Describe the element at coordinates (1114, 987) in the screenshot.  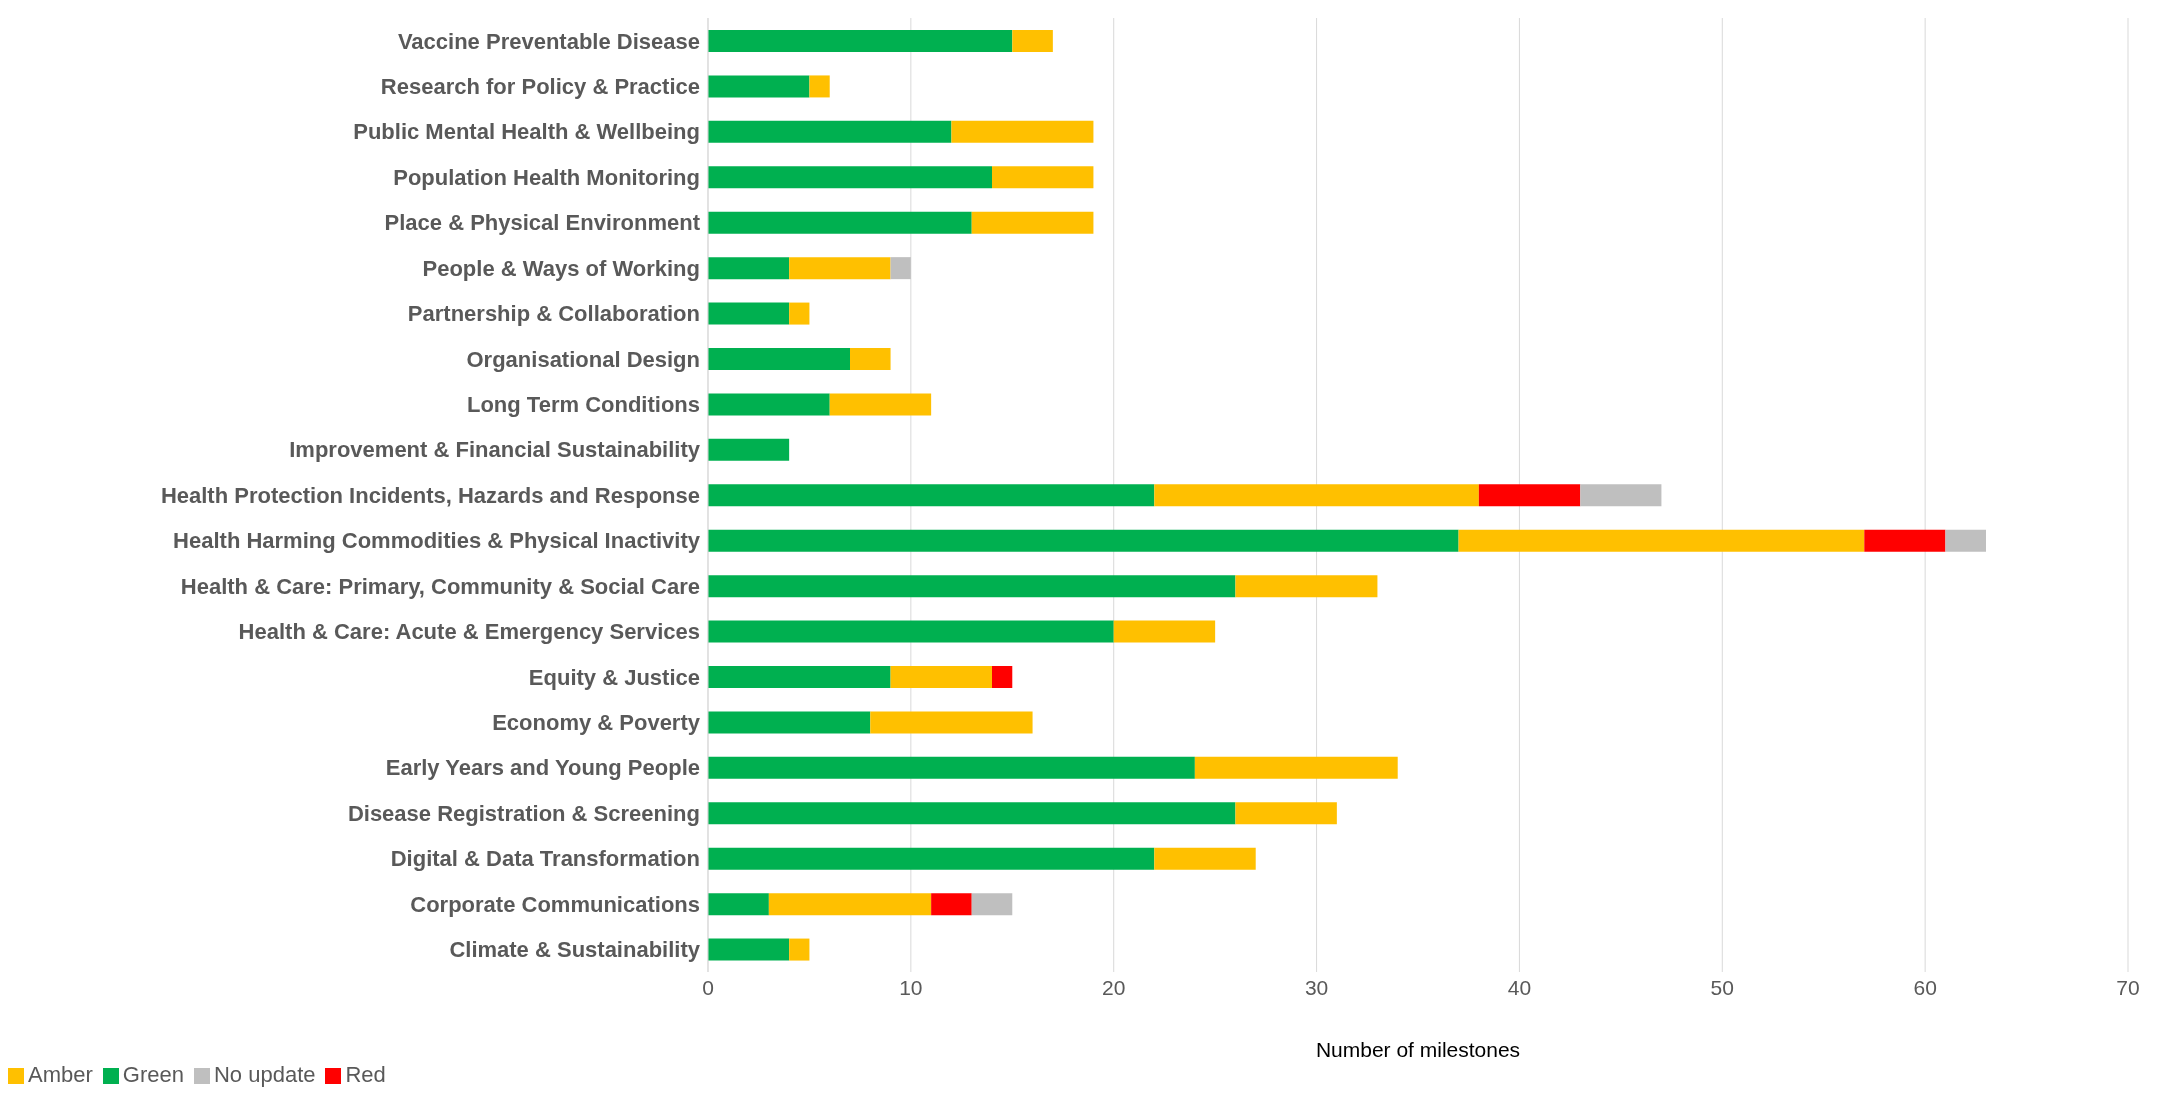
I see `x-tick-label: 20` at that location.